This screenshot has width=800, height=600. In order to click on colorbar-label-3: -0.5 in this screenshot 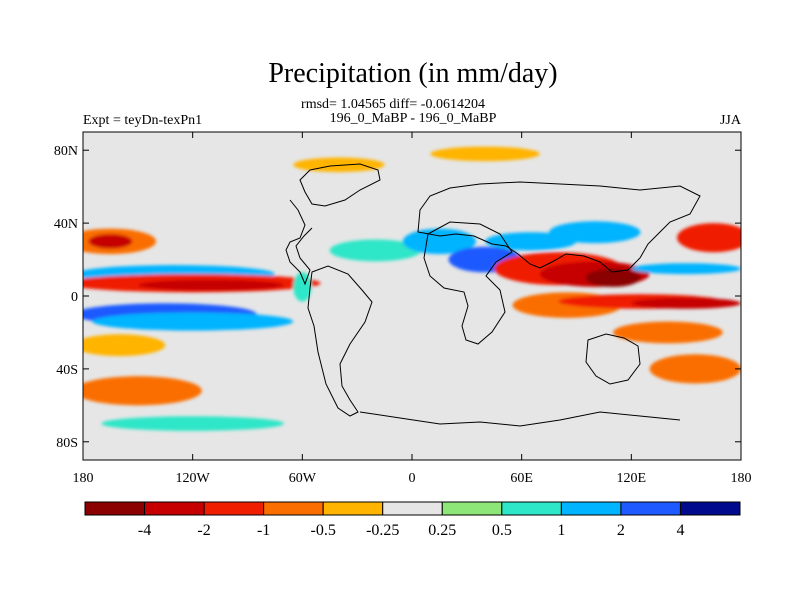, I will do `click(323, 530)`.